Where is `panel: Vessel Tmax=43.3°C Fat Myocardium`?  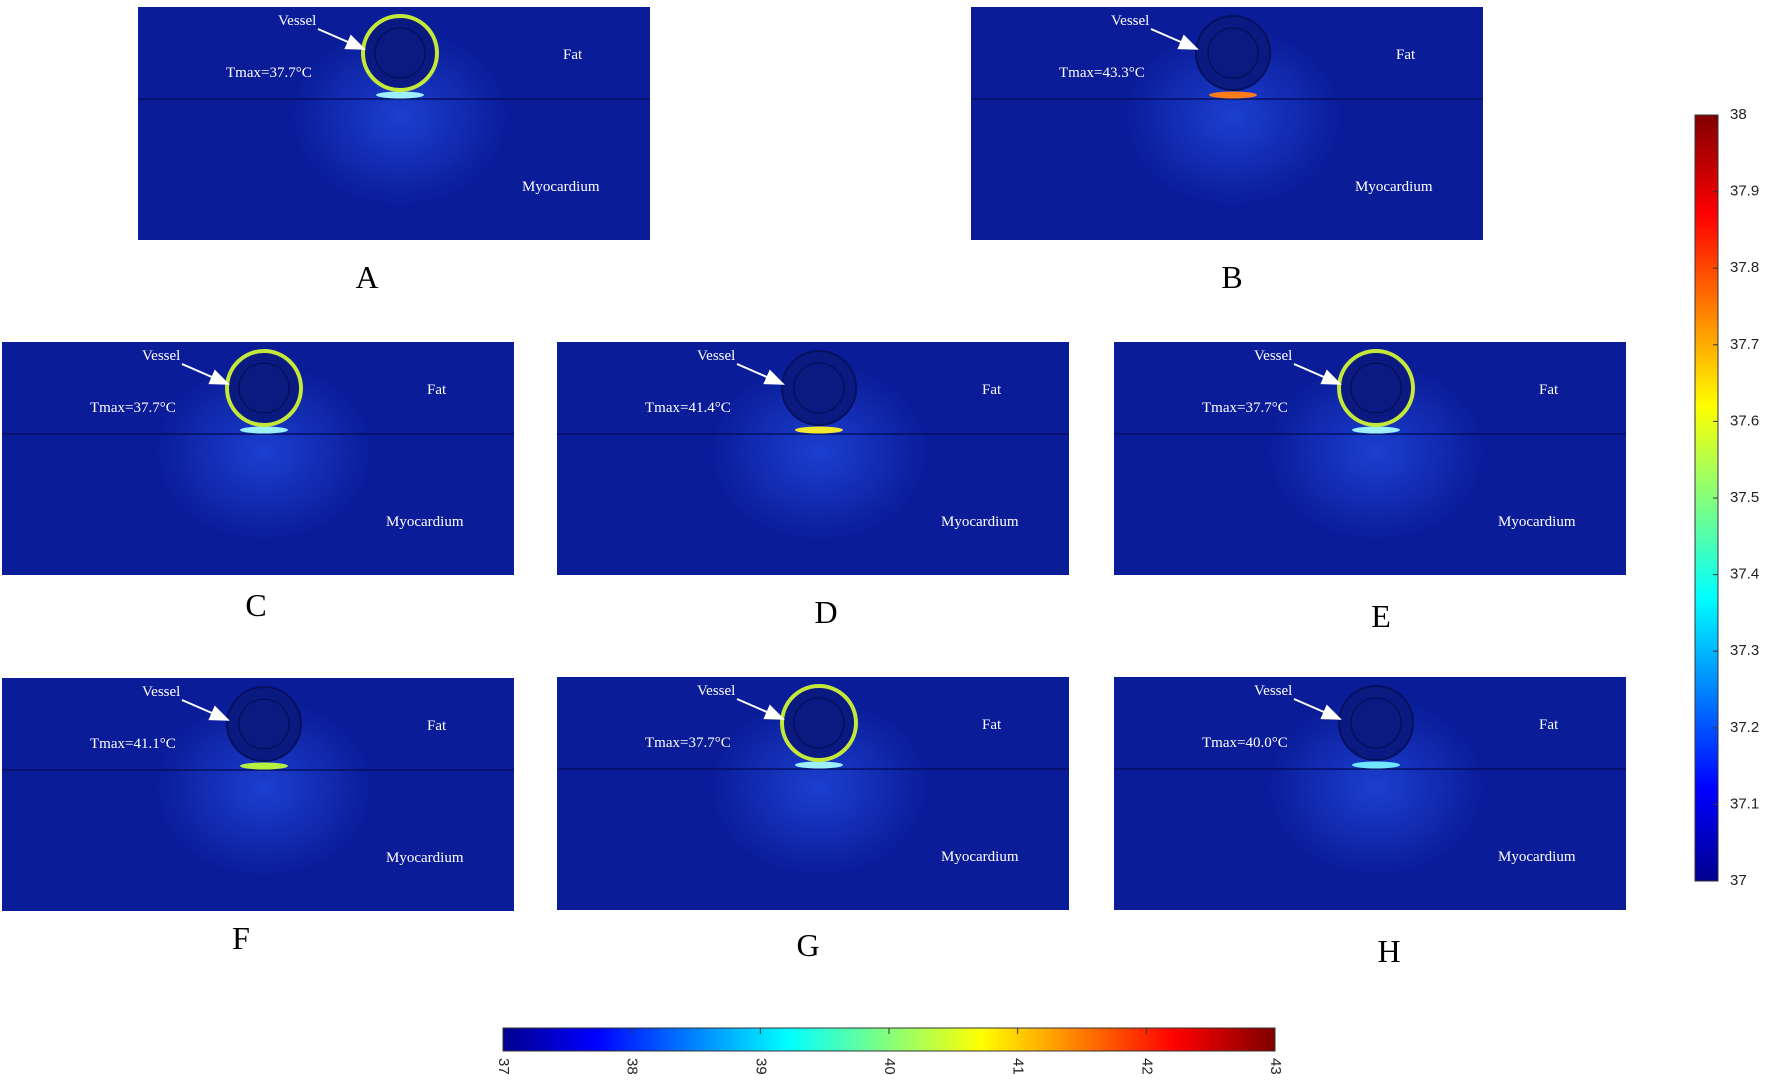
panel: Vessel Tmax=43.3°C Fat Myocardium is located at coordinates (1227, 123).